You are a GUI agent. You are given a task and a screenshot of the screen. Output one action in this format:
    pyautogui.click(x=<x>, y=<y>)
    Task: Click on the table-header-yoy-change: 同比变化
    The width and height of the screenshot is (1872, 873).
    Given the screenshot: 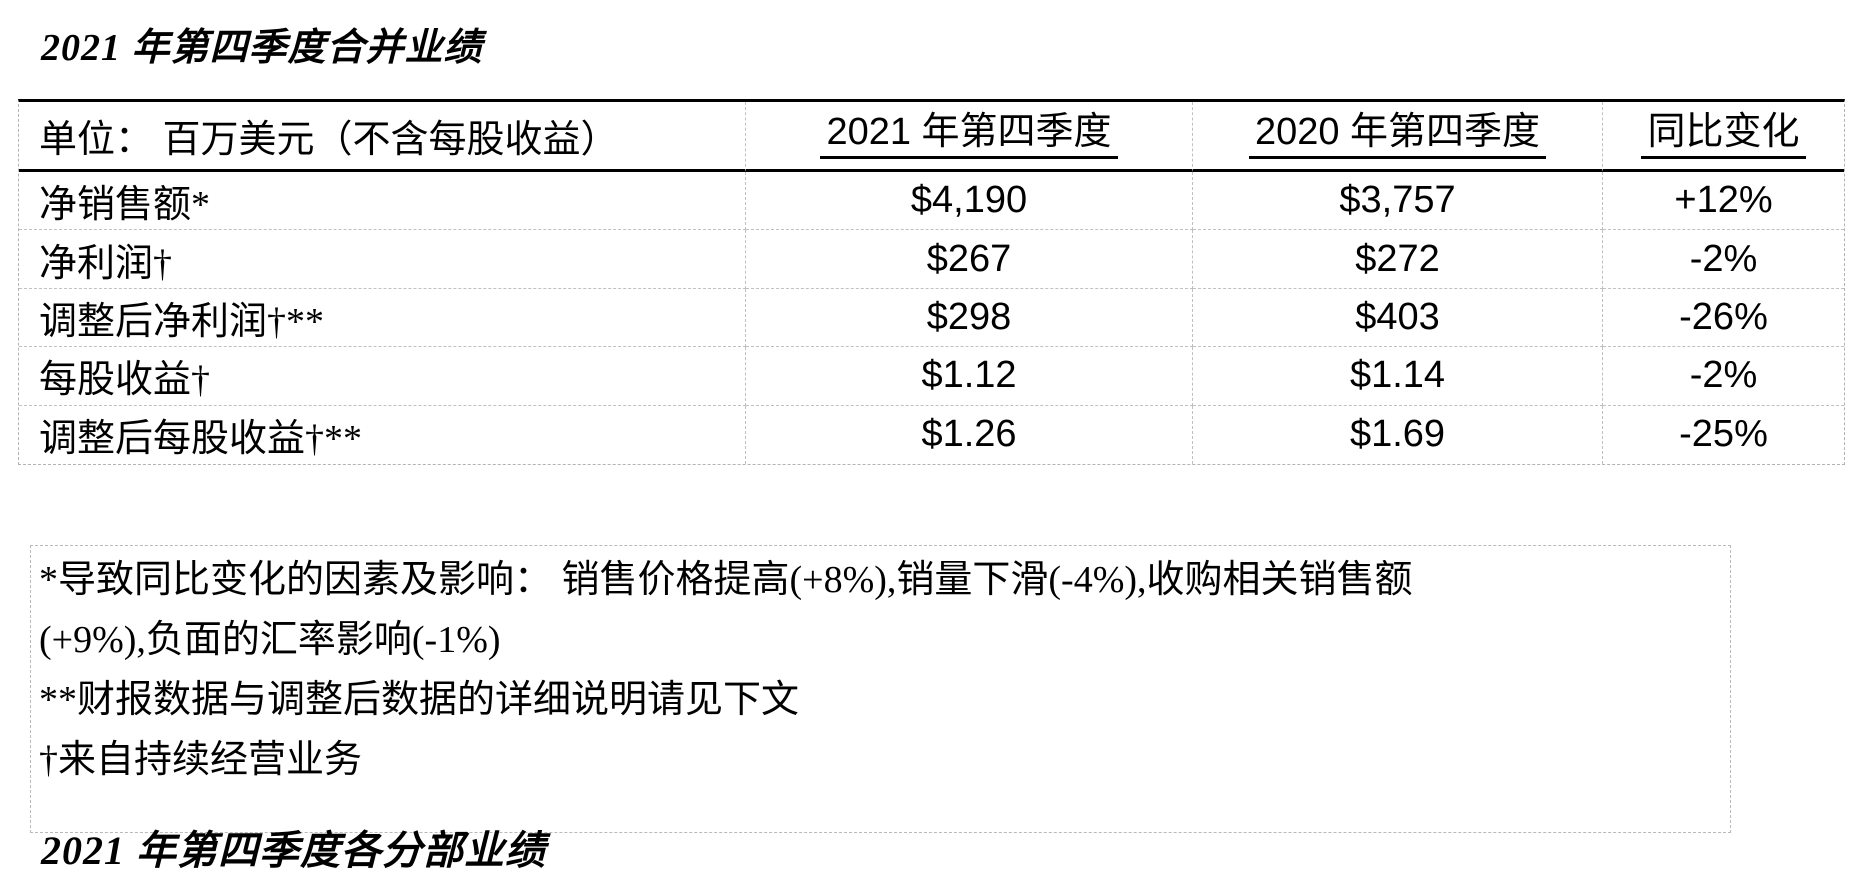 What is the action you would take?
    pyautogui.click(x=1723, y=137)
    